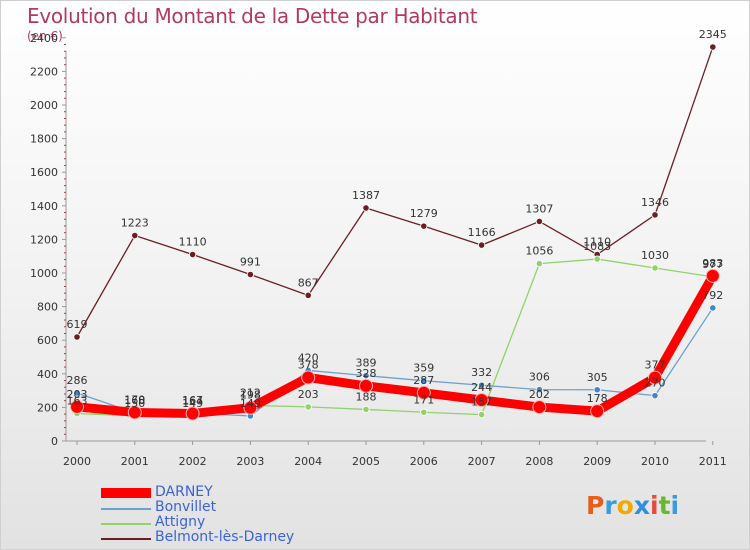 This screenshot has height=550, width=750. What do you see at coordinates (597, 246) in the screenshot?
I see `data-label-attigny: 1083` at bounding box center [597, 246].